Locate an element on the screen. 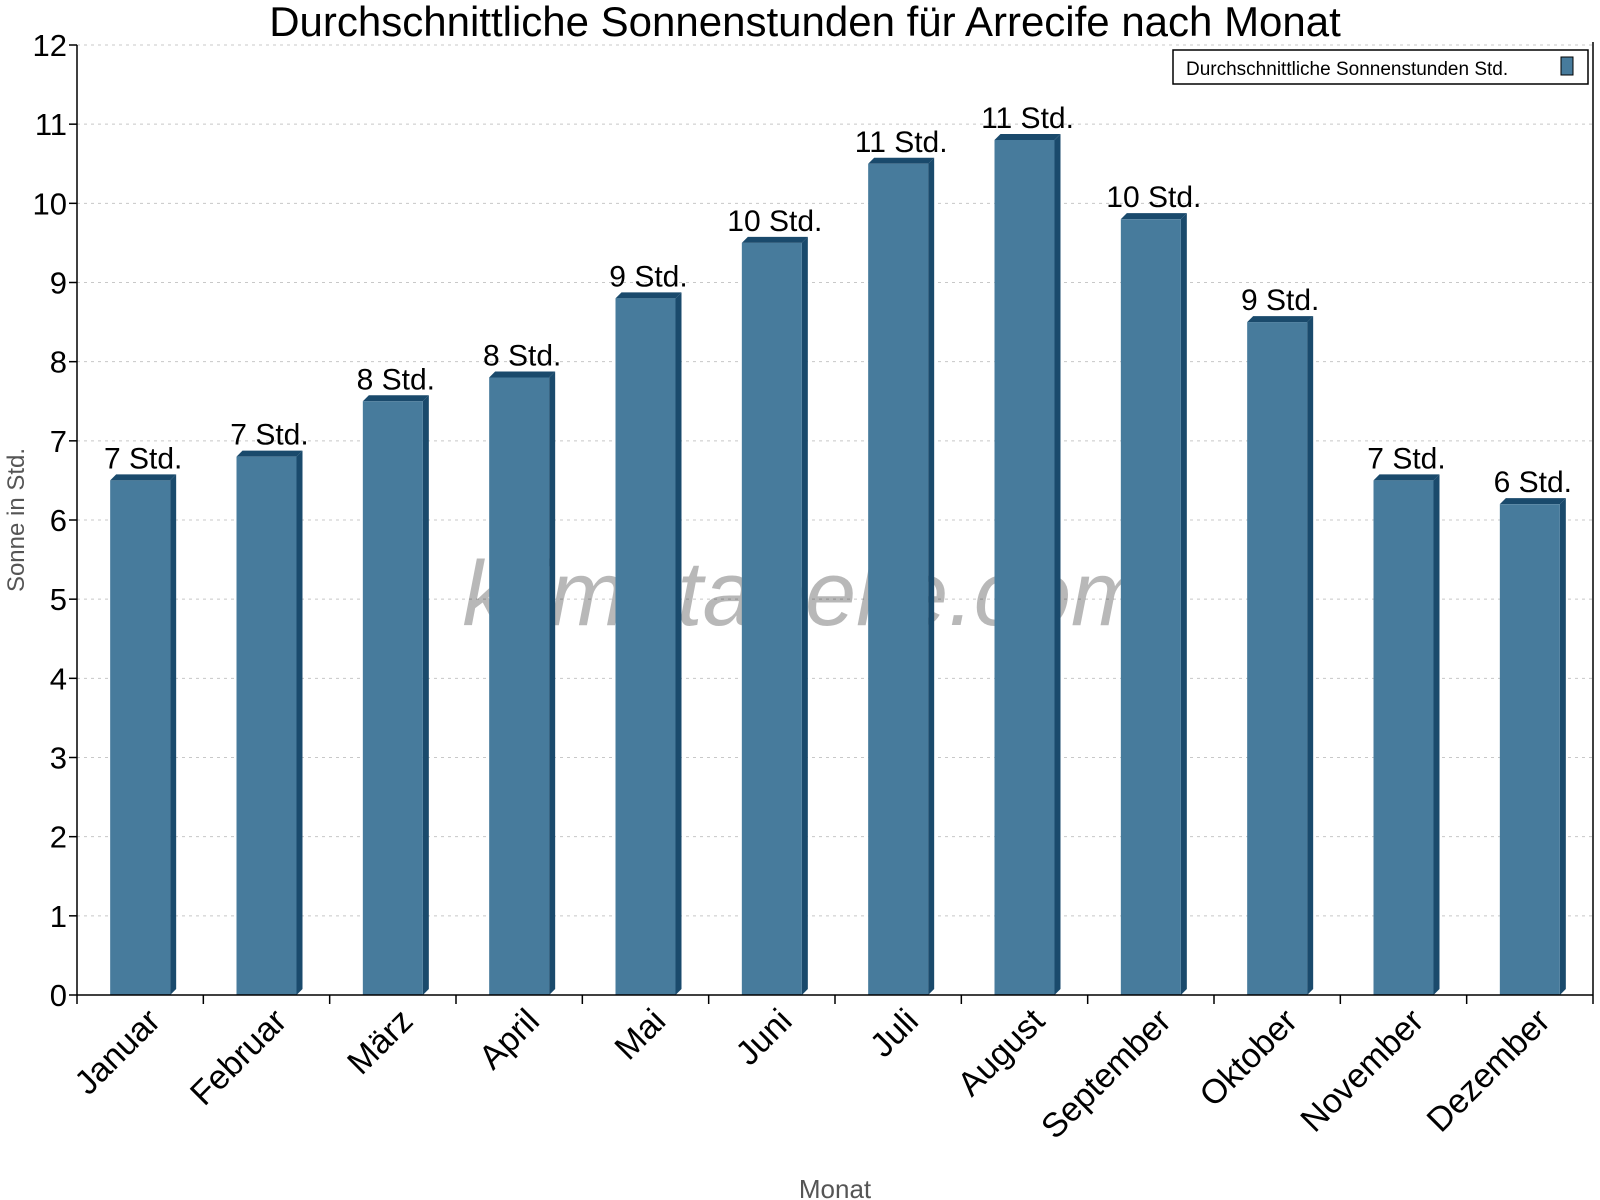 The height and width of the screenshot is (1200, 1600). x-tick-label: Juni is located at coordinates (764, 1037).